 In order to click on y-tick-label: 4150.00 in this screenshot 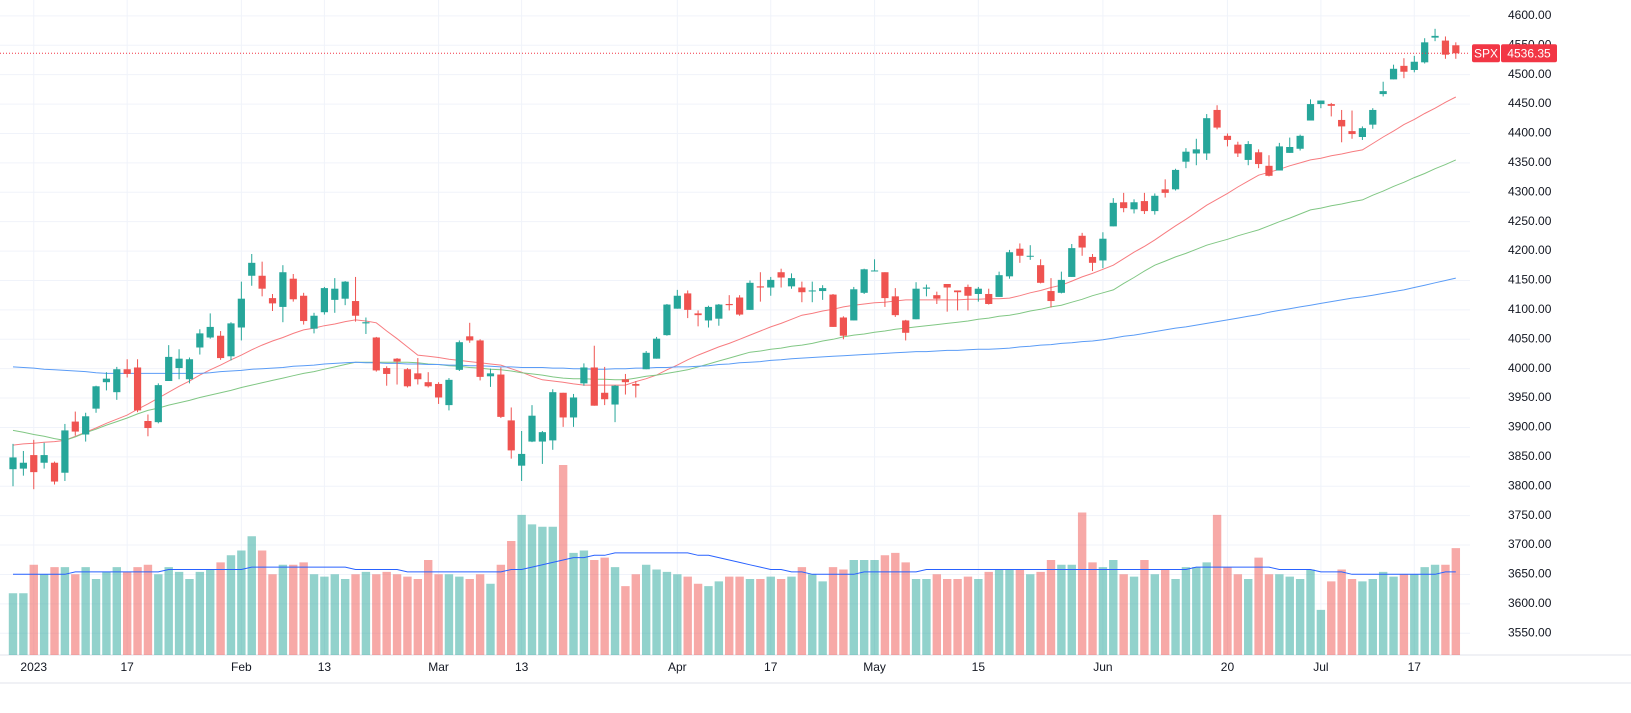, I will do `click(1530, 280)`.